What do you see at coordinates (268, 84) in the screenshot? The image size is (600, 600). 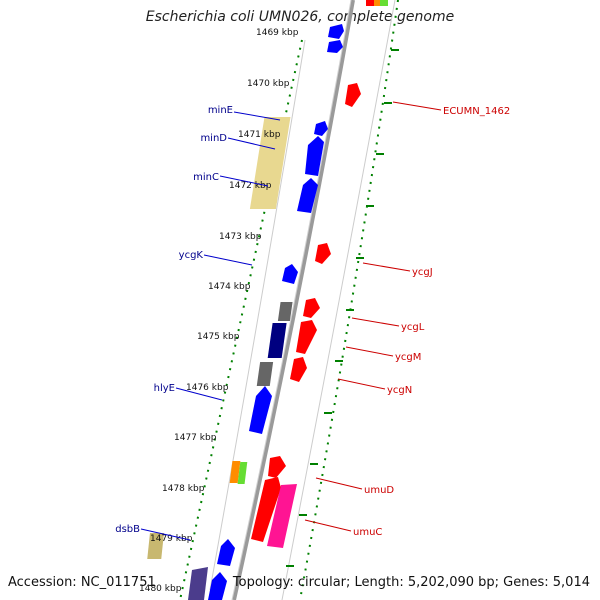 I see `ruler-label-1470: 1470 kbp` at bounding box center [268, 84].